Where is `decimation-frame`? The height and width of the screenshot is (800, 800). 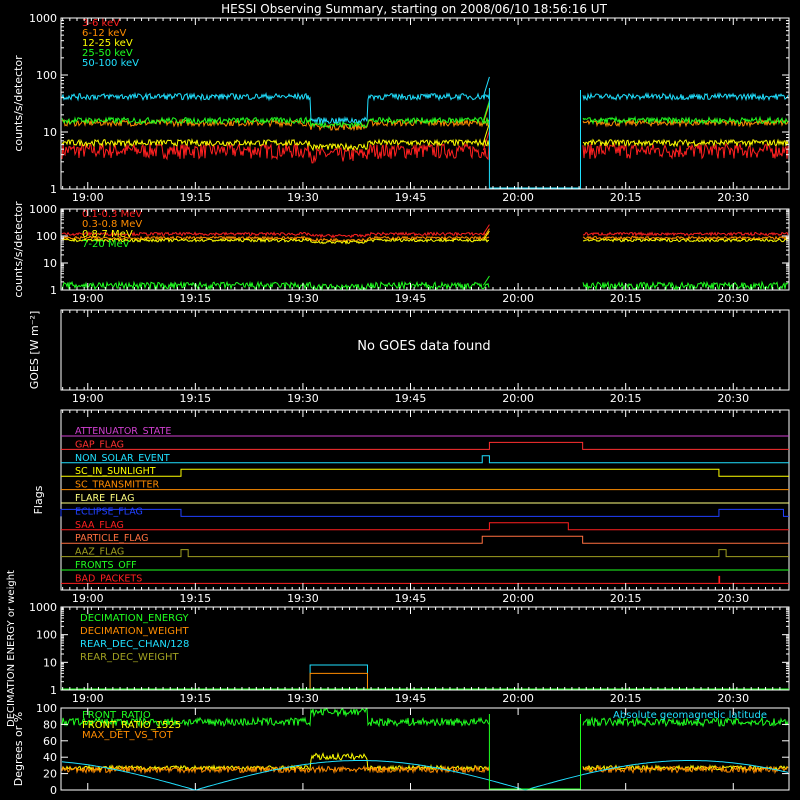 decimation-frame is located at coordinates (425, 648).